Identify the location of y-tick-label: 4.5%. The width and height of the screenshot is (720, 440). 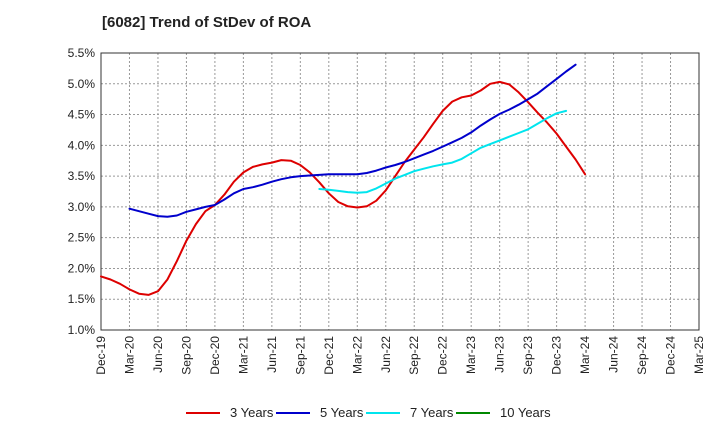
(82, 115).